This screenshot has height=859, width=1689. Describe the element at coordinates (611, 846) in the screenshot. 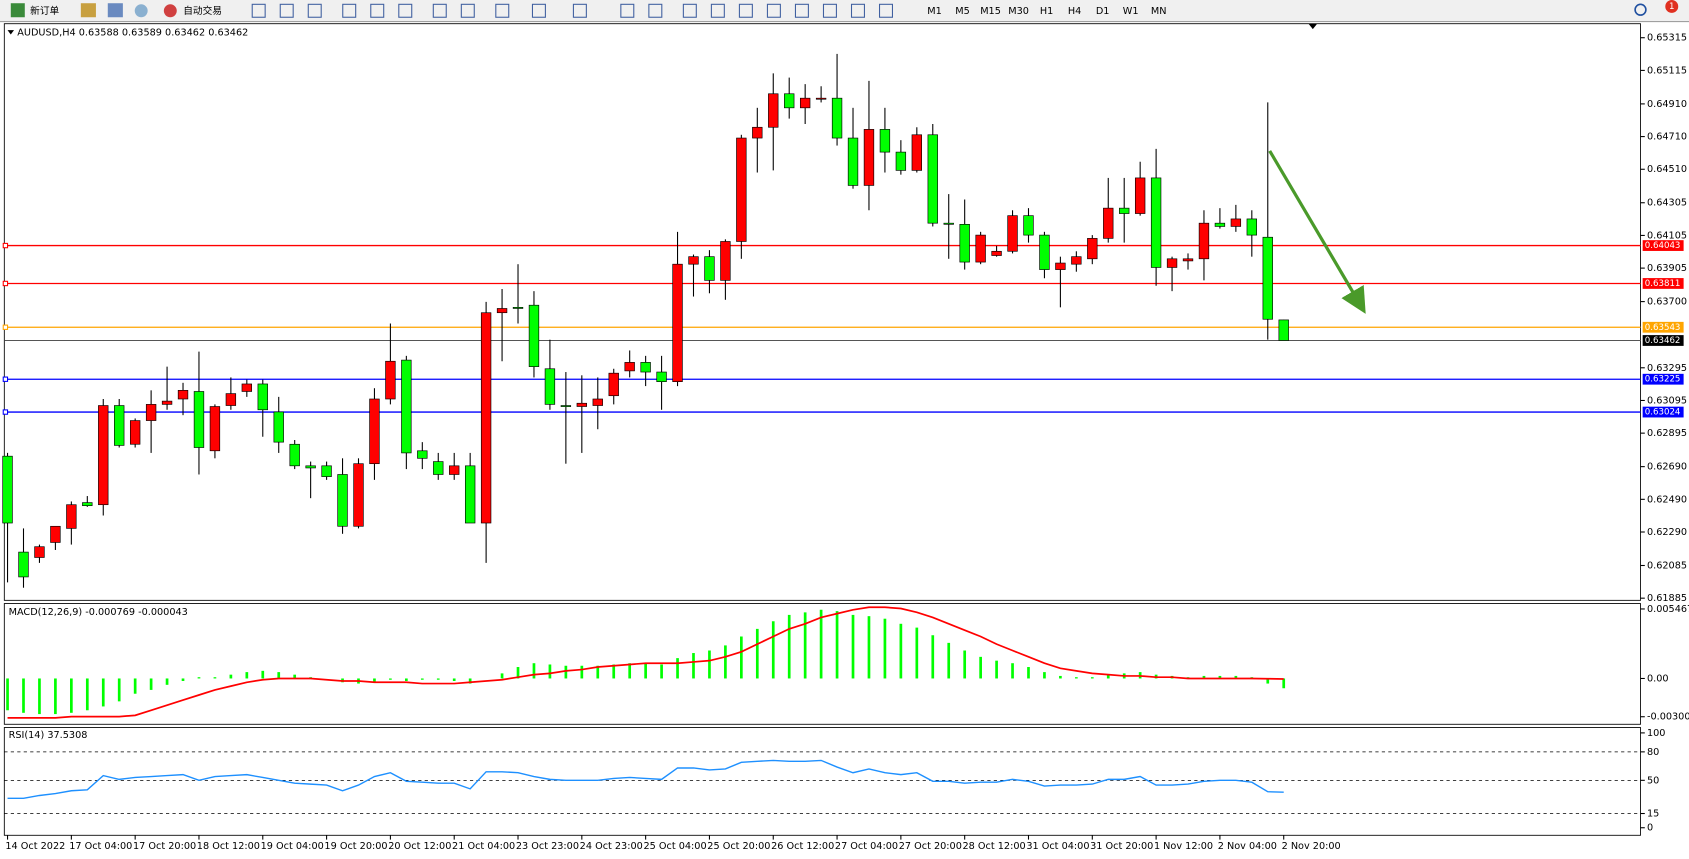

I see `x-tick-label: 24 Oct 23:00` at that location.